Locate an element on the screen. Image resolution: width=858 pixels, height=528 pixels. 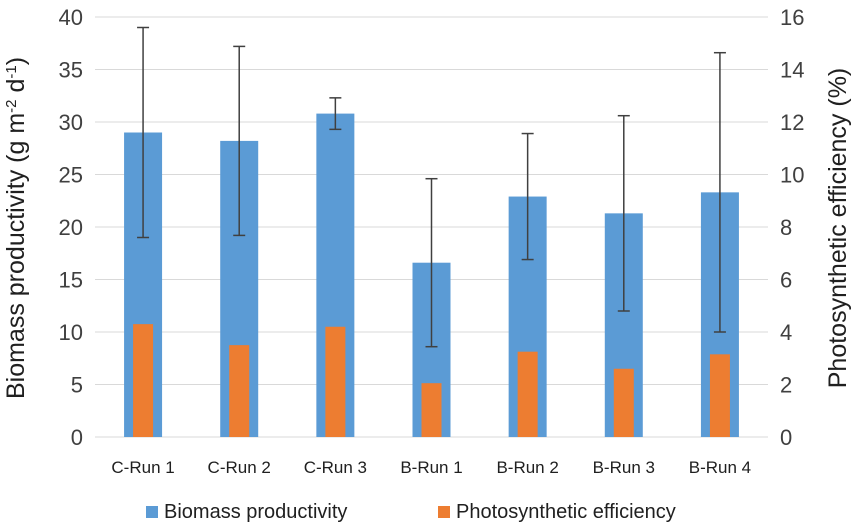
y-tick-right: 12 is located at coordinates (792, 122).